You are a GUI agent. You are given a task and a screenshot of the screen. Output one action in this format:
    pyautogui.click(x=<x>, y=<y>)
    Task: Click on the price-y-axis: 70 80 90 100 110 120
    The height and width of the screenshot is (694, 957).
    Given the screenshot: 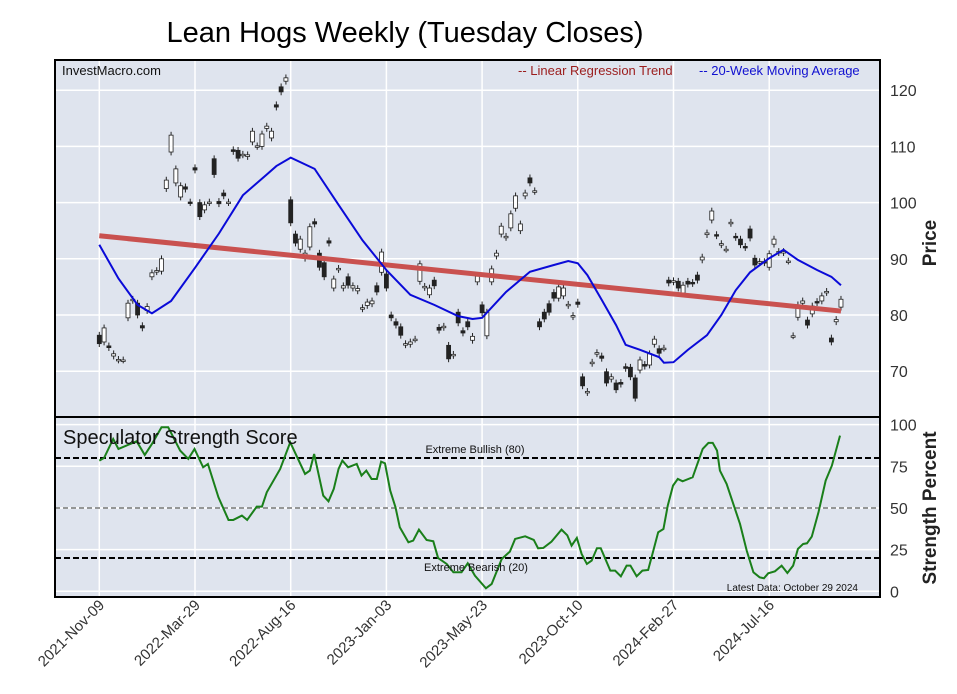 What is the action you would take?
    pyautogui.click(x=903, y=232)
    